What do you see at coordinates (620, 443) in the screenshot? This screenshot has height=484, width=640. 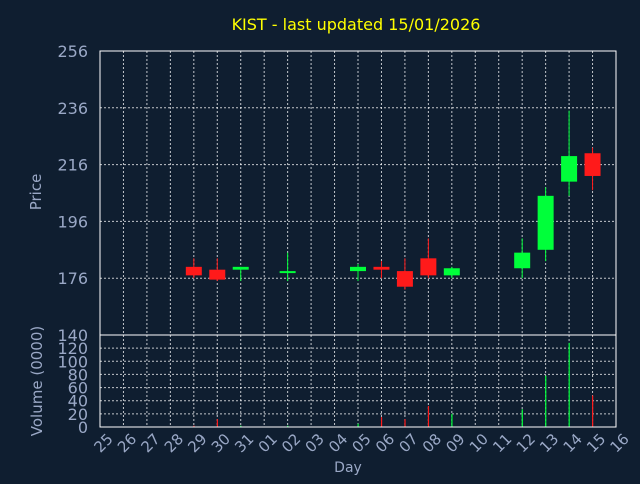 I see `x-tick-label: 16` at bounding box center [620, 443].